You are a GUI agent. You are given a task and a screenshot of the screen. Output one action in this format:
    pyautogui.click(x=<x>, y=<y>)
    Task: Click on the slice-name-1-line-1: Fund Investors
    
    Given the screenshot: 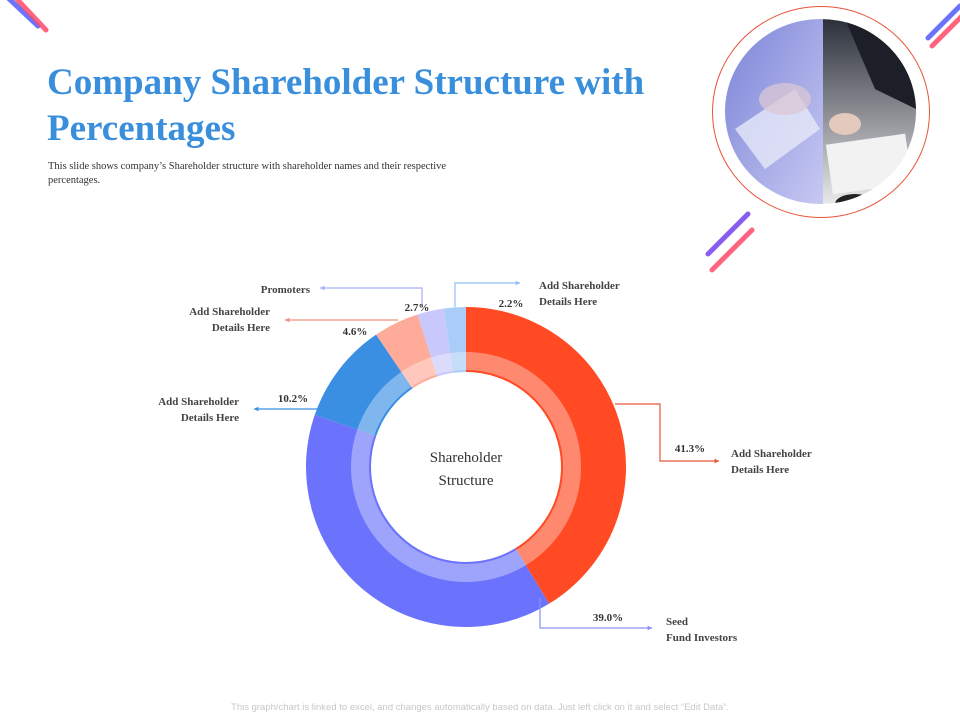 What is the action you would take?
    pyautogui.click(x=702, y=638)
    